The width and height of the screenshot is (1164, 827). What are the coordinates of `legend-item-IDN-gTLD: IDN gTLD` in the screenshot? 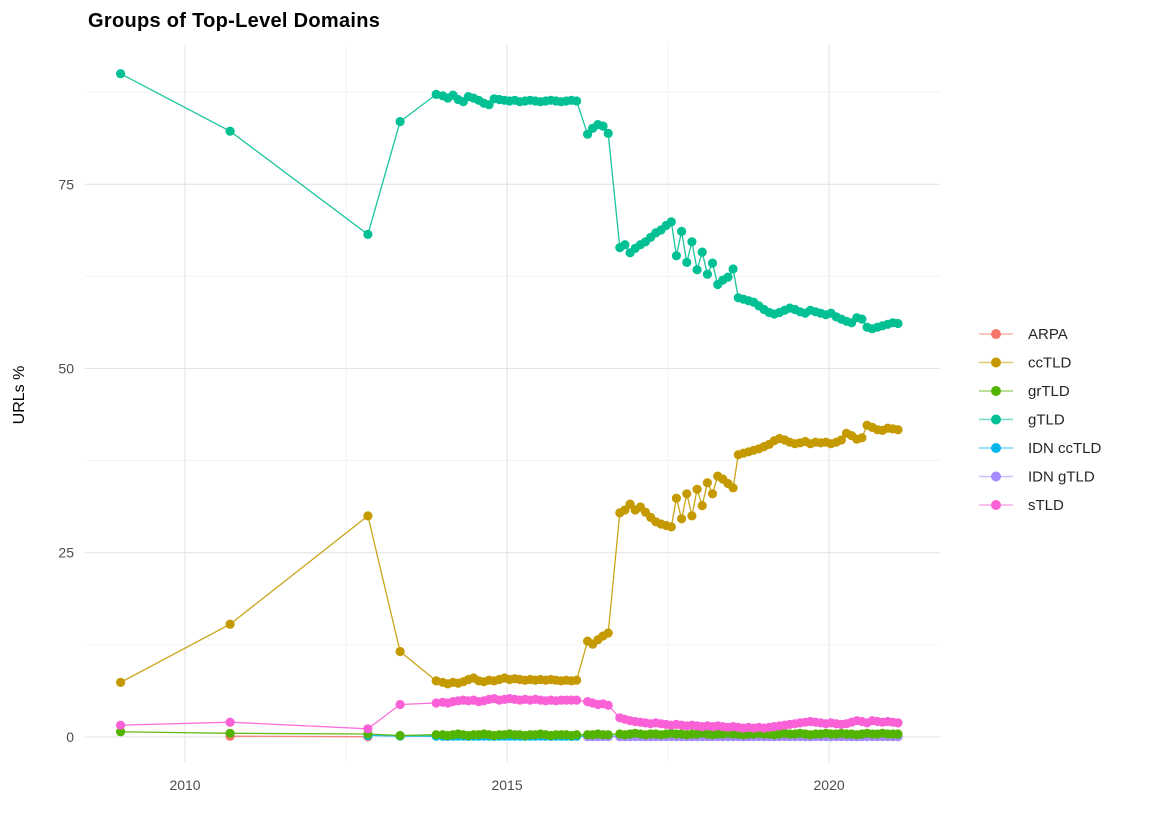 It's located at (1037, 477).